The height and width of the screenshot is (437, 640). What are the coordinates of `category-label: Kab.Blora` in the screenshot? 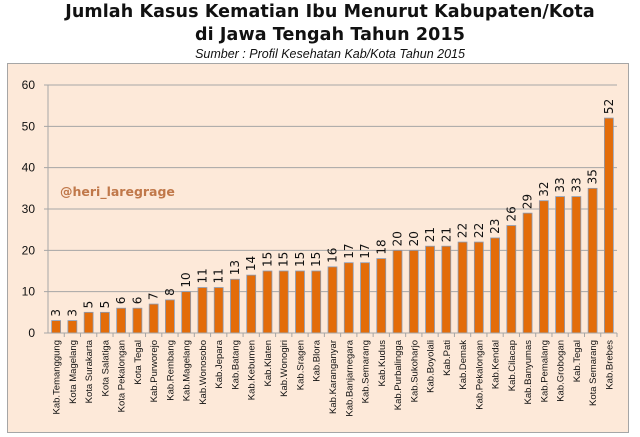 It's located at (317, 360).